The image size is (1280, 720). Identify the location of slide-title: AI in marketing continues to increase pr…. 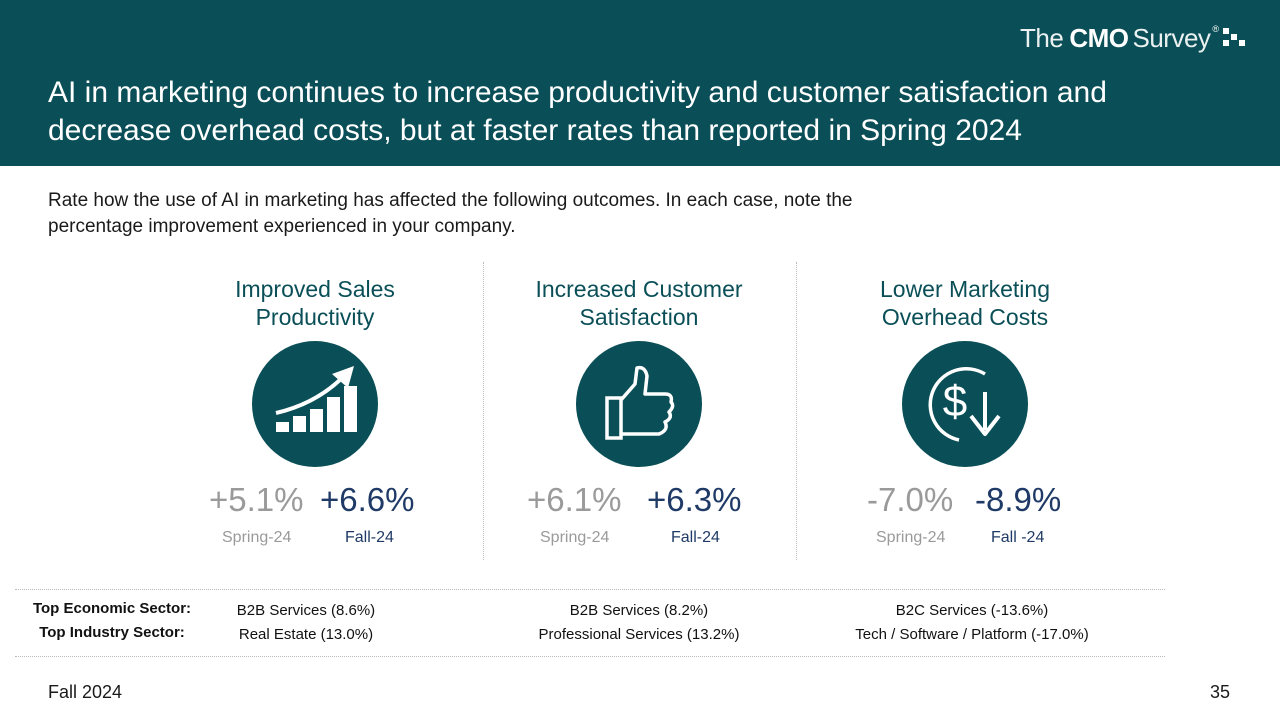
(577, 111).